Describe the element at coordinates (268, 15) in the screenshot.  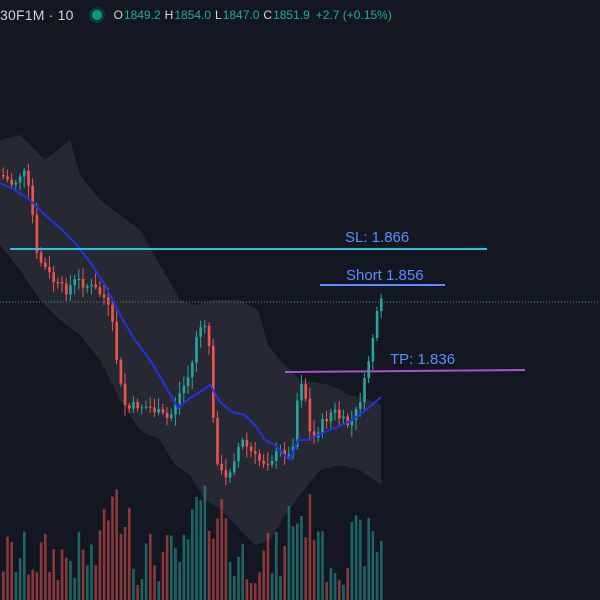
I see `close-key: C` at that location.